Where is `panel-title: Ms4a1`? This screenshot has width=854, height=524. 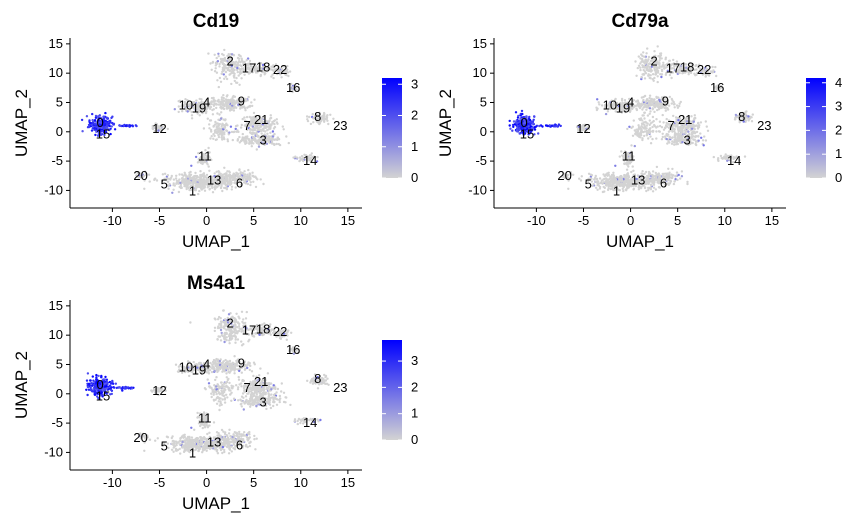
panel-title: Ms4a1 is located at coordinates (216, 283).